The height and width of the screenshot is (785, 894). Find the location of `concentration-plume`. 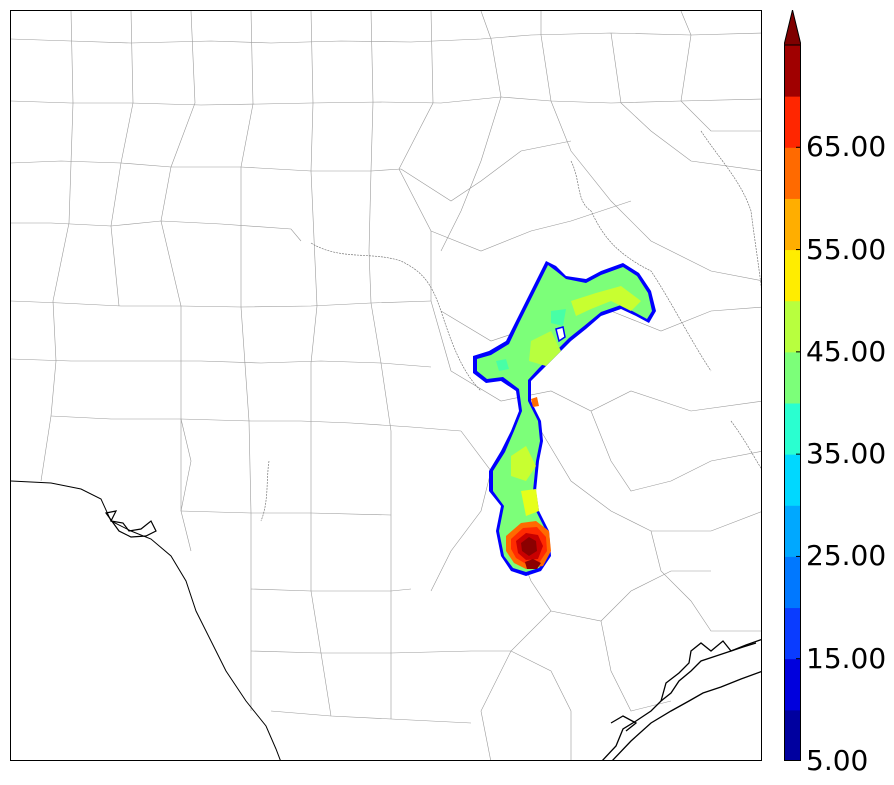

concentration-plume is located at coordinates (564, 418).